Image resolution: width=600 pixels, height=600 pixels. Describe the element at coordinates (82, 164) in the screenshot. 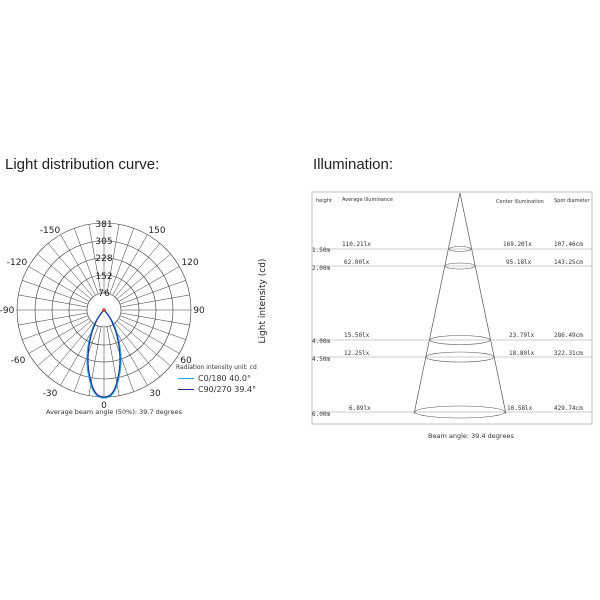

I see `light-distribution-title: Light distribution curve:` at that location.